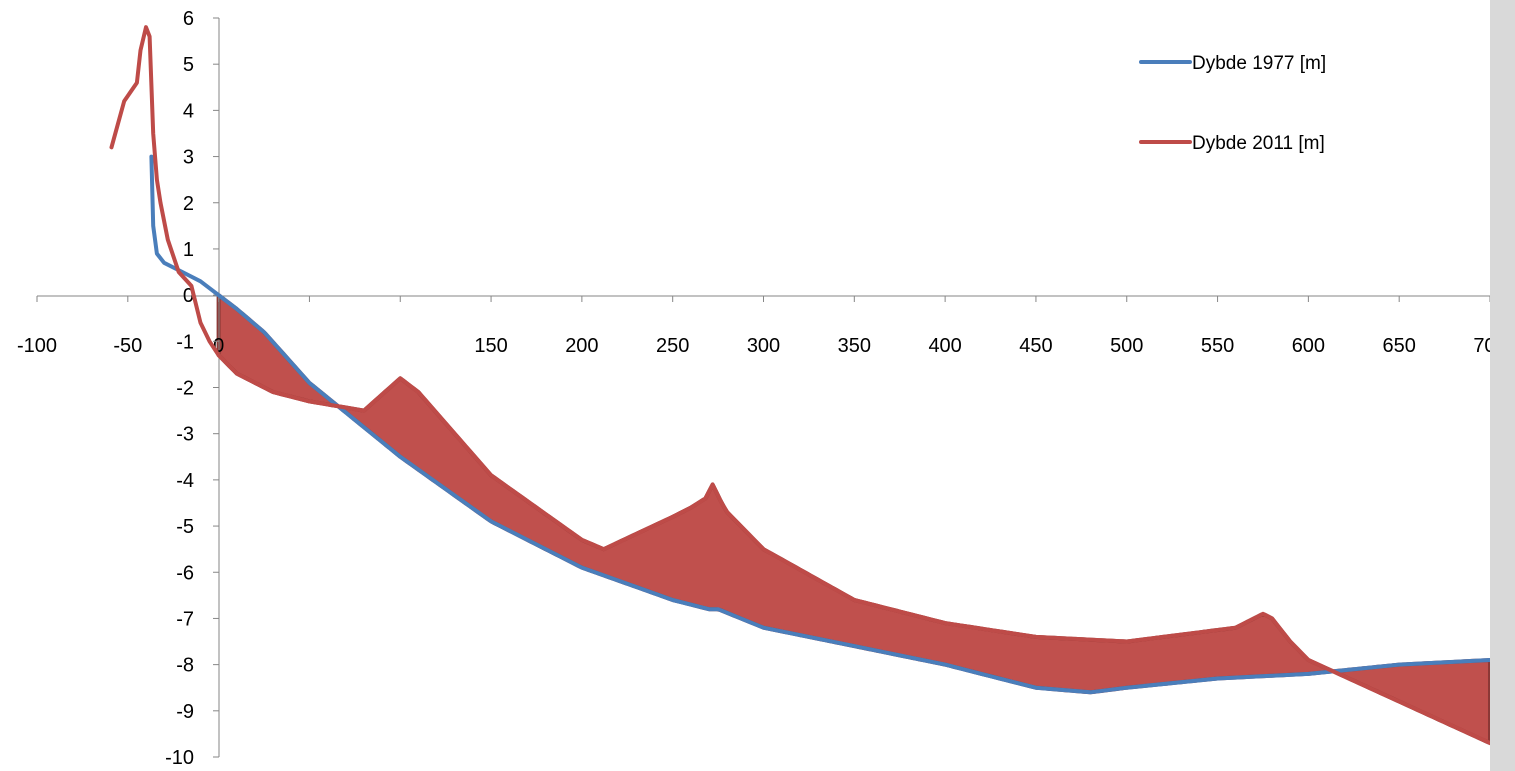 The image size is (1515, 771). I want to click on legend-label-1: Dybde 1977 [m], so click(1259, 63).